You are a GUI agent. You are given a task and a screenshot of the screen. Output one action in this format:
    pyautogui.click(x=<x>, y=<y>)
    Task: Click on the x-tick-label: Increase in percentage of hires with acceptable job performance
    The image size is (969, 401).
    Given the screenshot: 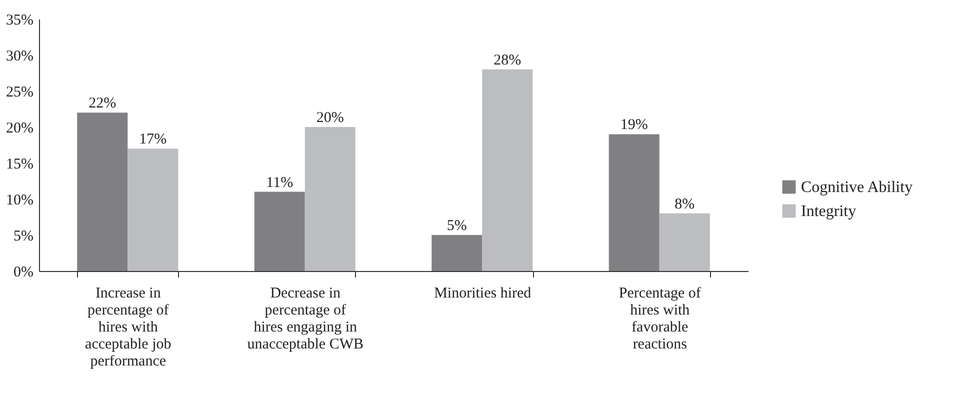 What is the action you would take?
    pyautogui.click(x=128, y=328)
    